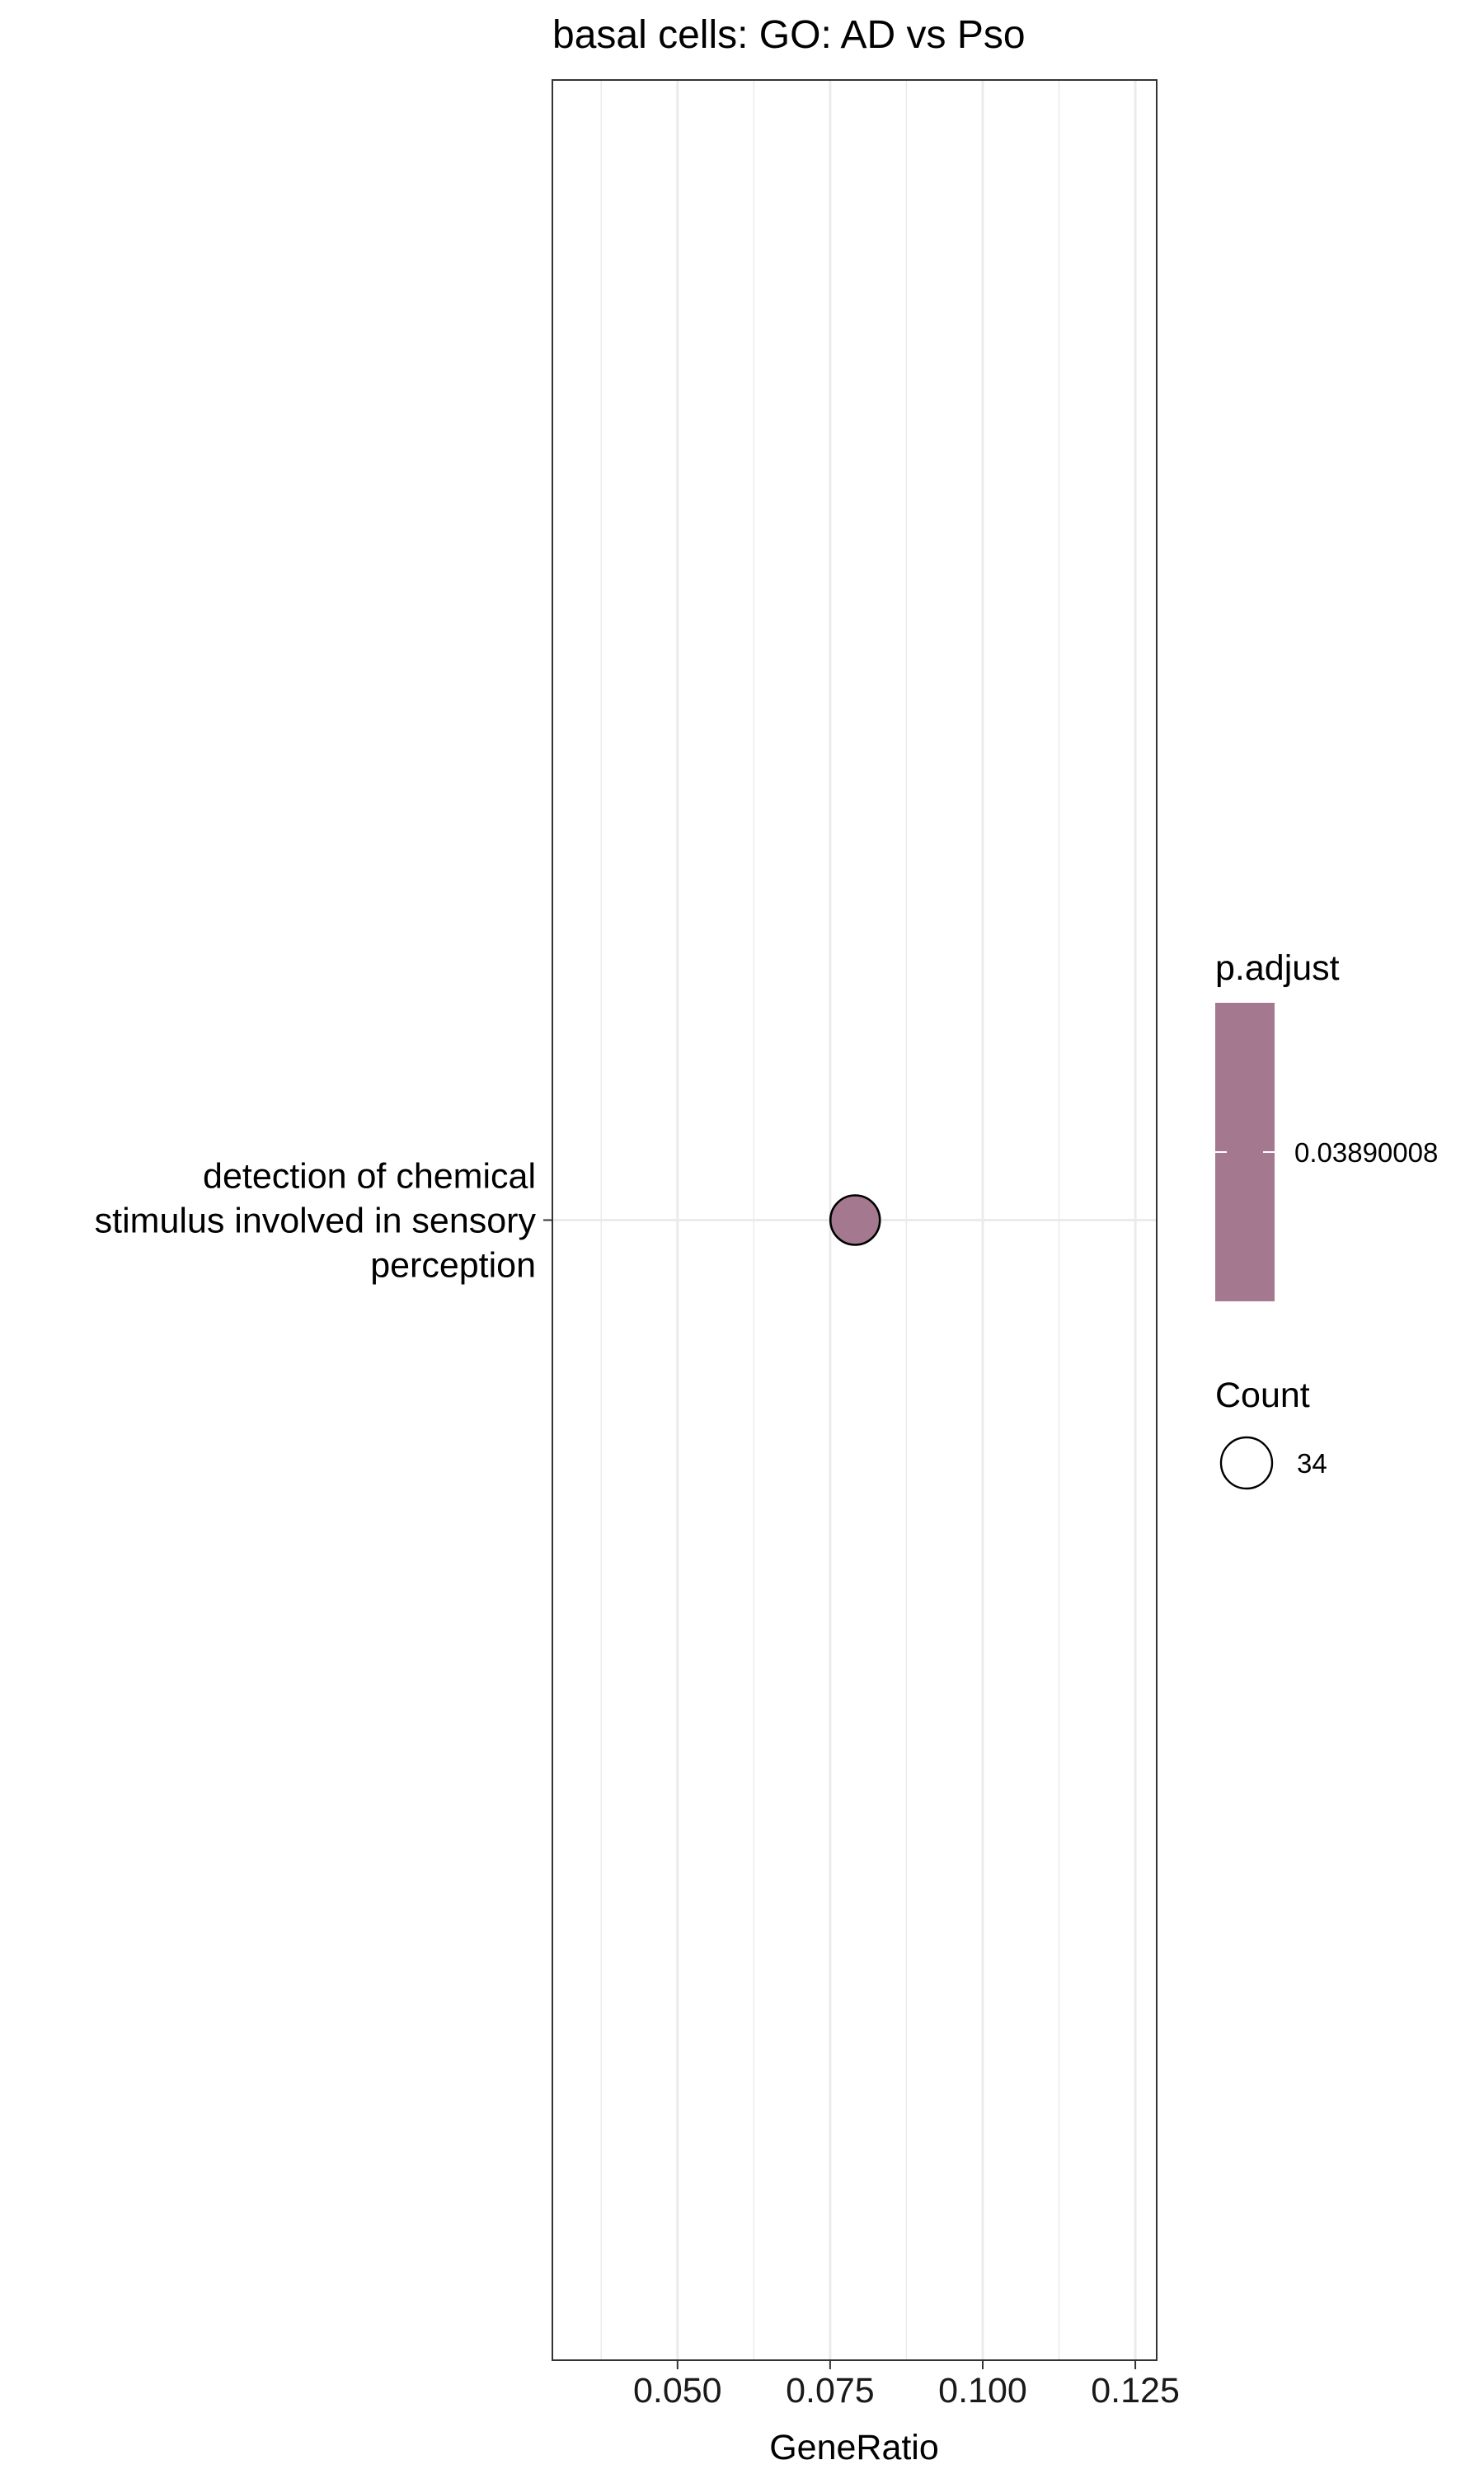  Describe the element at coordinates (1326, 1124) in the screenshot. I see `color-legend: p.adjust 0.03890008` at that location.